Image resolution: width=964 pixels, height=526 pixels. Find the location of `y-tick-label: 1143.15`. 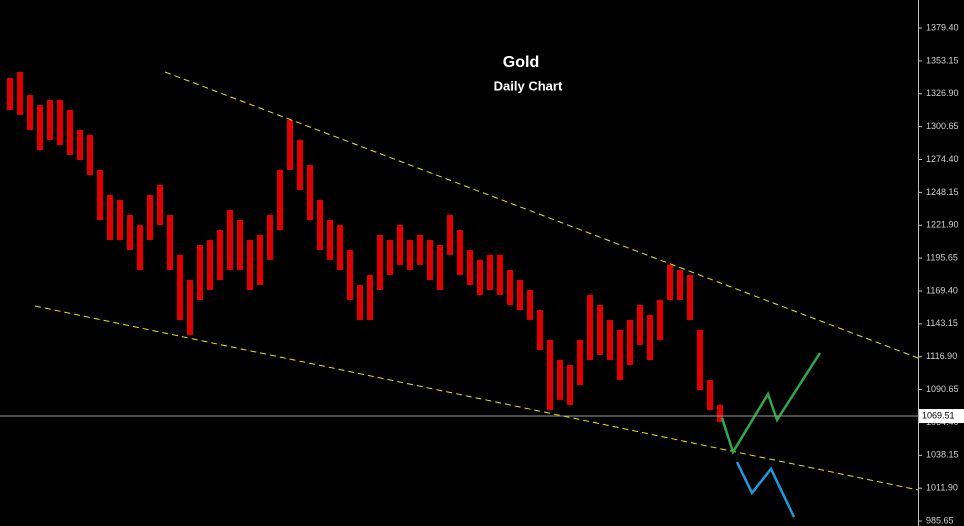

y-tick-label: 1143.15 is located at coordinates (942, 323).